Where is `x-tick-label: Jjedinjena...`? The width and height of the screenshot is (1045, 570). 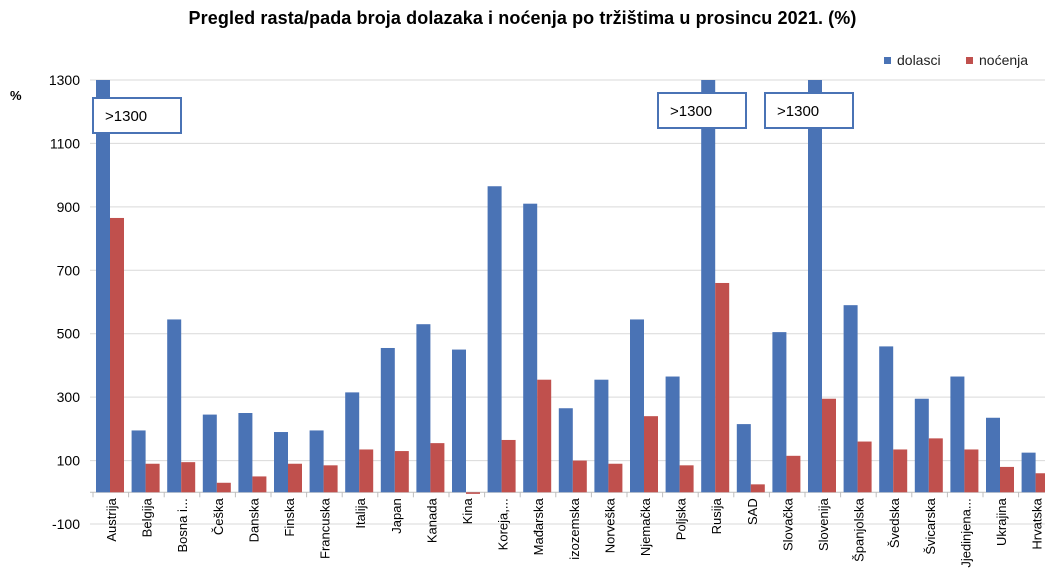
x-tick-label: Jjedinjena... is located at coordinates (965, 532).